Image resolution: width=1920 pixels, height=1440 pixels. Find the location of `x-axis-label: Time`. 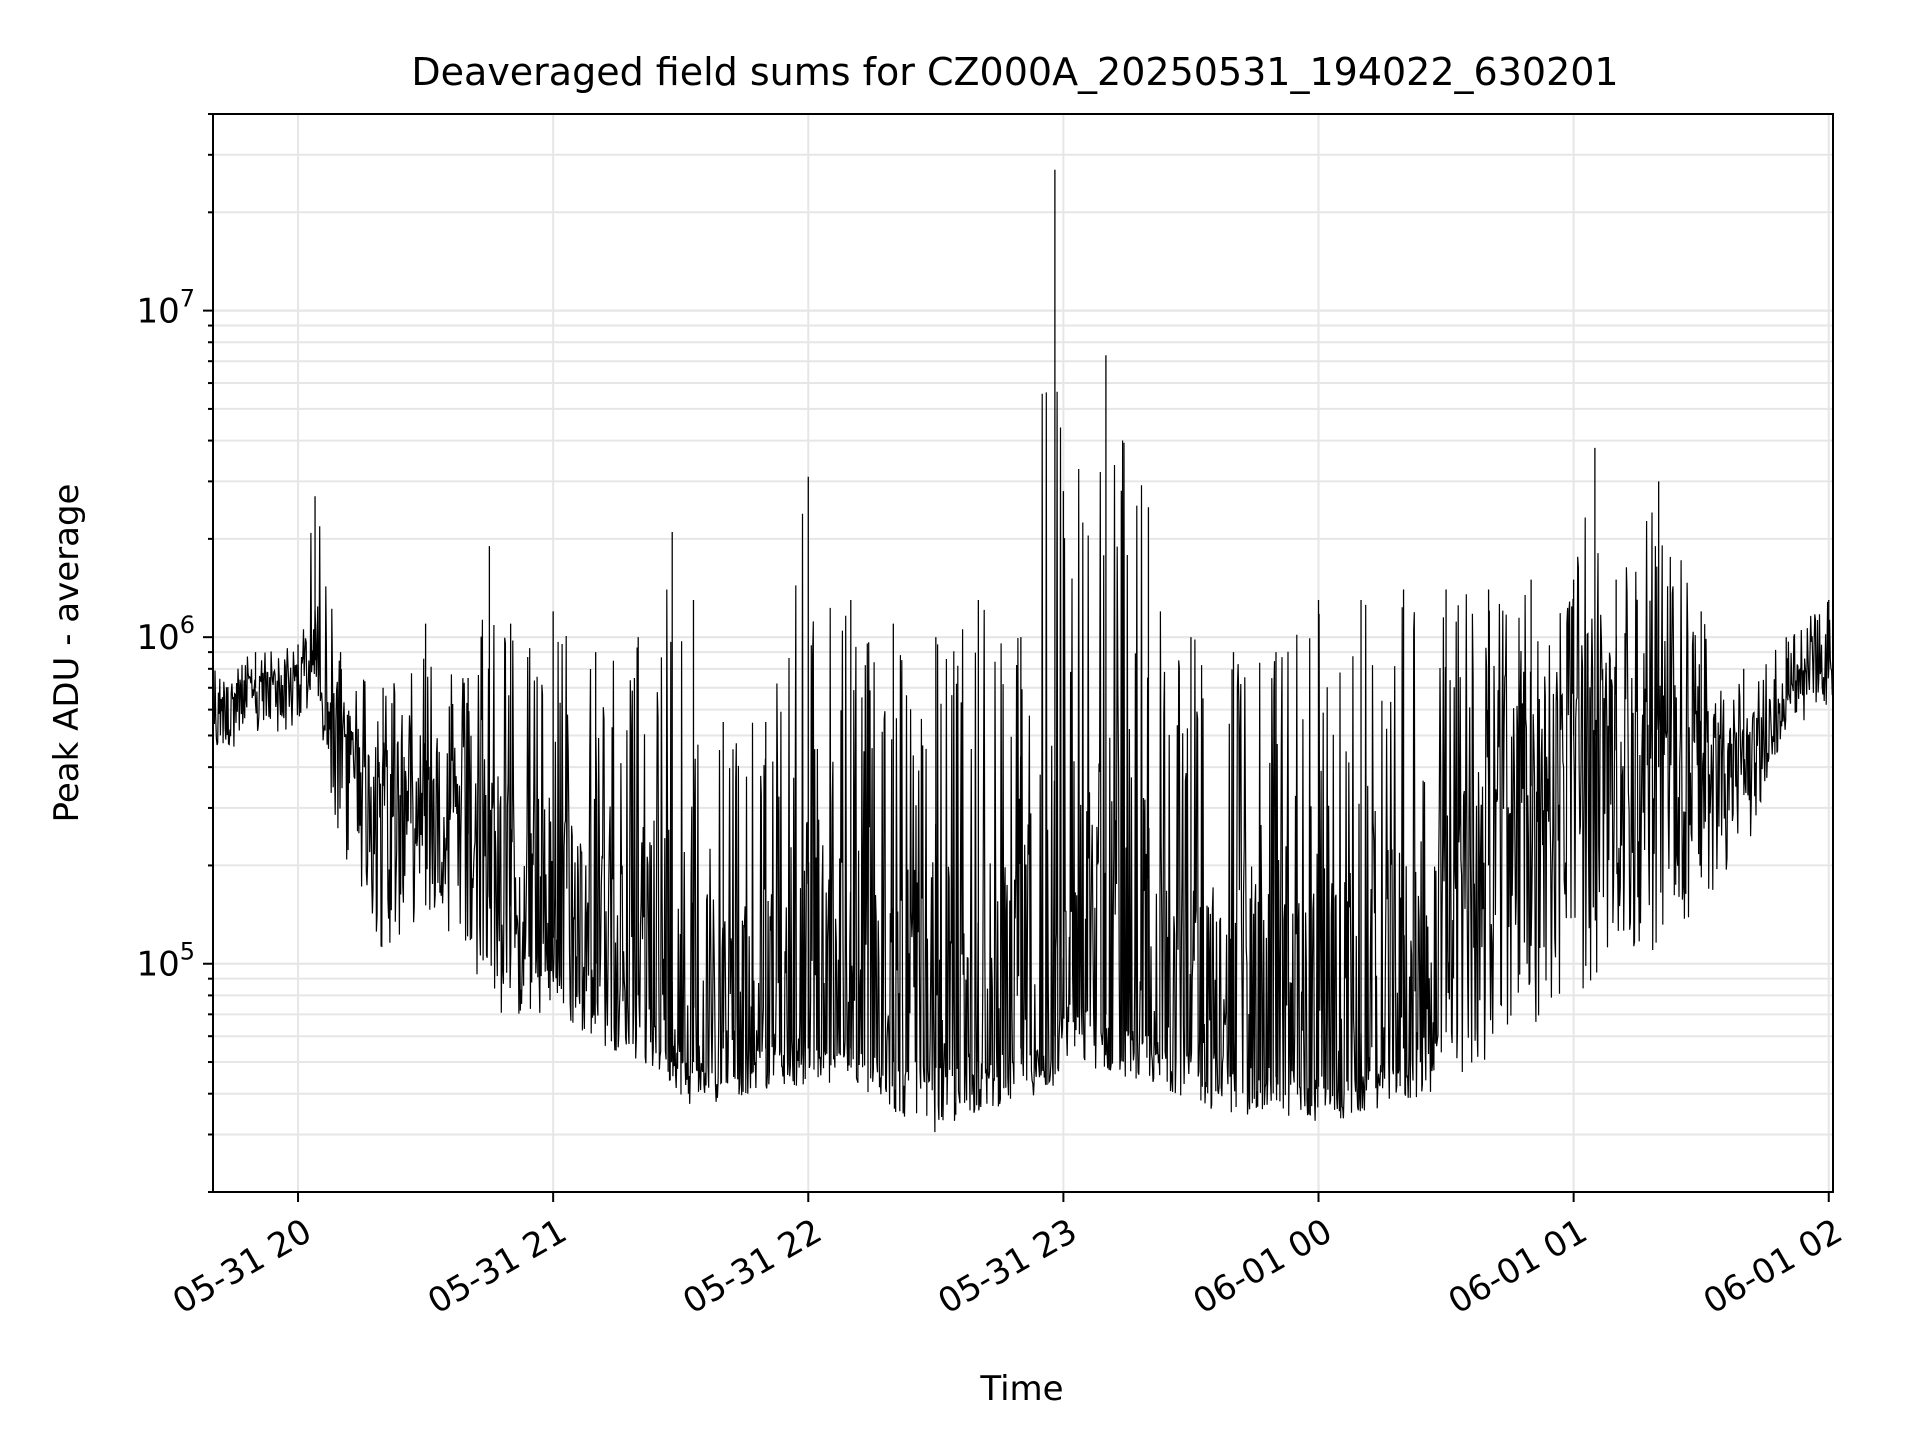

x-axis-label: Time is located at coordinates (1021, 1389).